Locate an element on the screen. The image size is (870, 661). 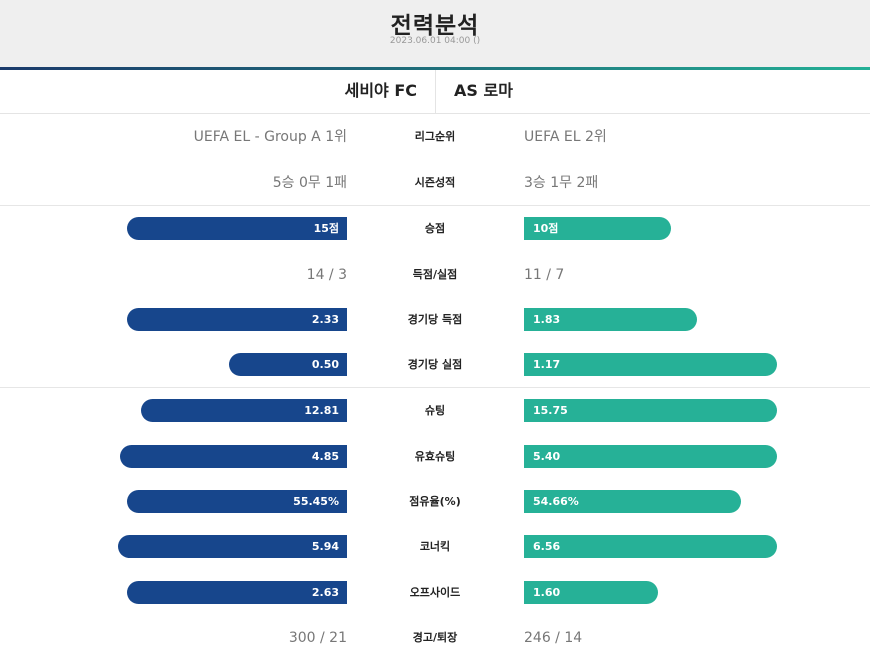
home-possession-bar: 55.45% is located at coordinates (237, 501).